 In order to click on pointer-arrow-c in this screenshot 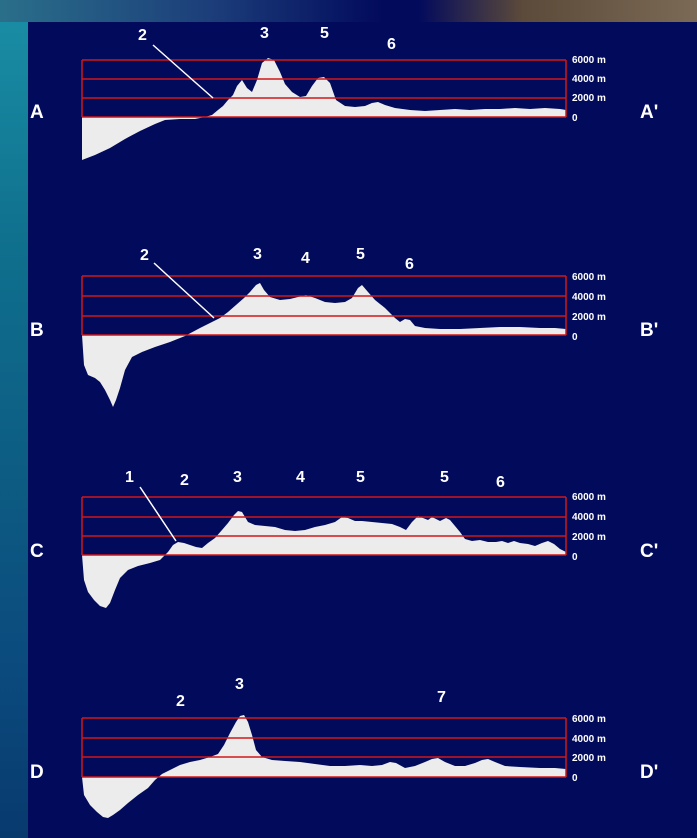, I will do `click(158, 514)`.